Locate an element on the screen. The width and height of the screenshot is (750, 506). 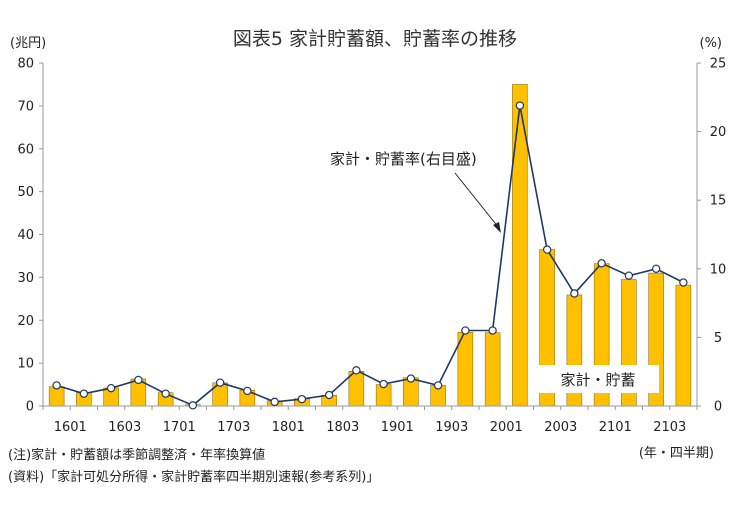
rate-label-pointer-arrowhead is located at coordinates (497, 227).